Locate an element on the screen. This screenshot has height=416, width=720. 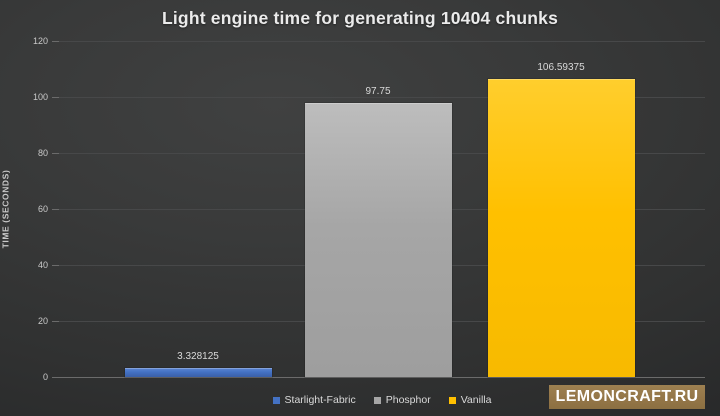
y-tick-label-20: 20 is located at coordinates (42, 321).